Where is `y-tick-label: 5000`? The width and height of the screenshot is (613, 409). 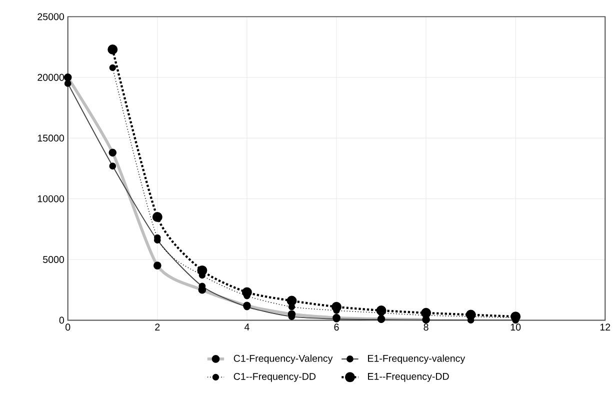 y-tick-label: 5000 is located at coordinates (53, 260).